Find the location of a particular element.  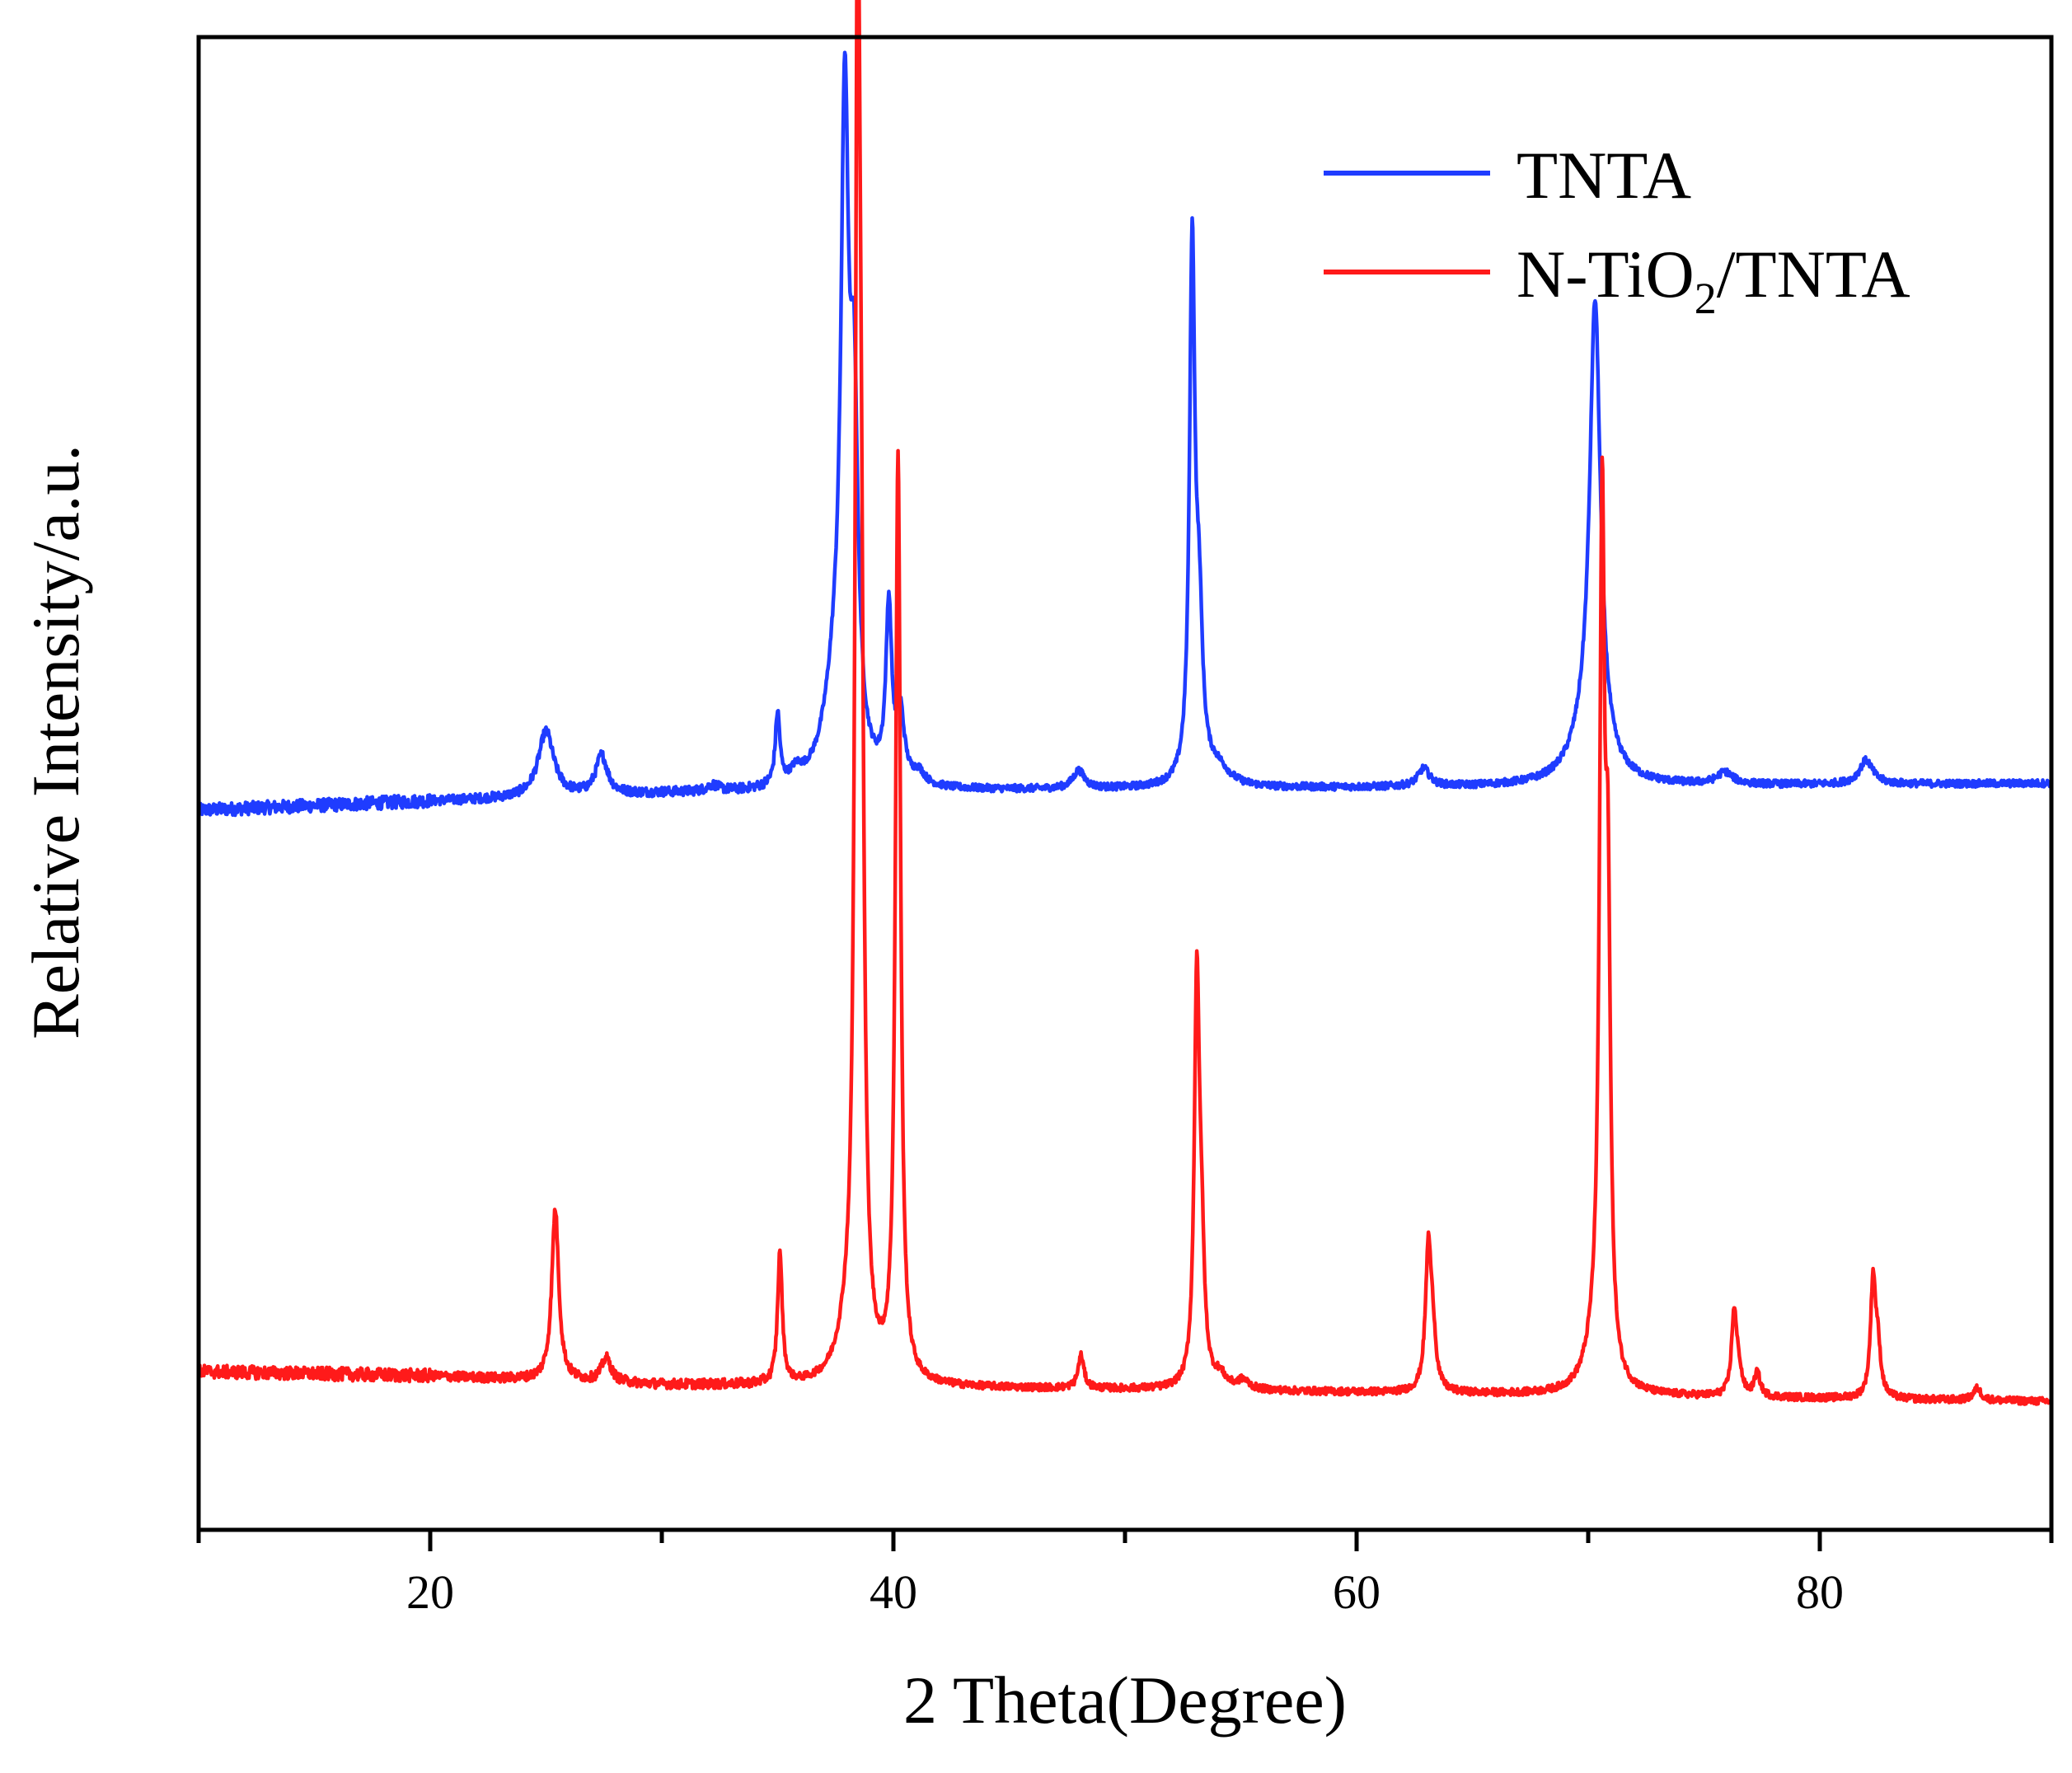

x-axis-ticks is located at coordinates (1125, 1540).